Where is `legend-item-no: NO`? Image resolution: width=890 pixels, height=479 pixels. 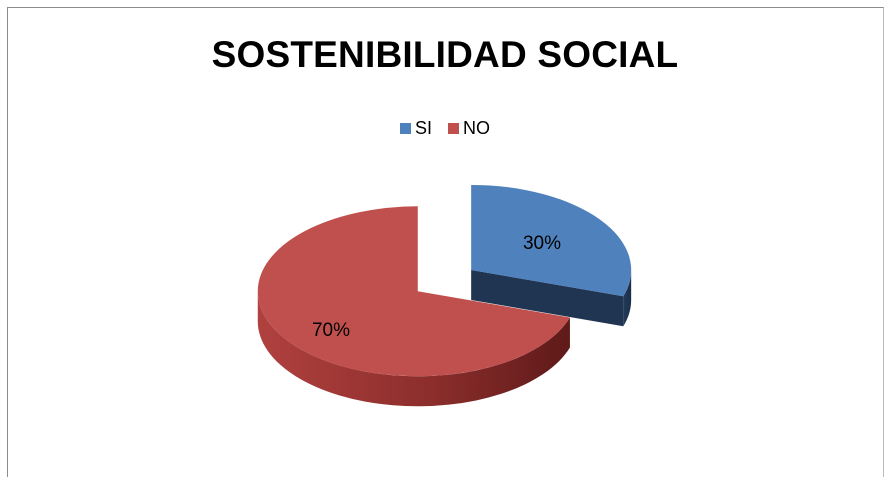
legend-item-no: NO is located at coordinates (469, 128).